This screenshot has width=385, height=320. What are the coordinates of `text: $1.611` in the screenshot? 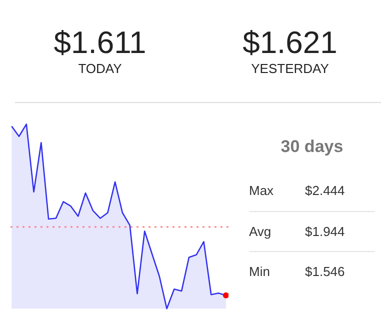 It's located at (100, 42).